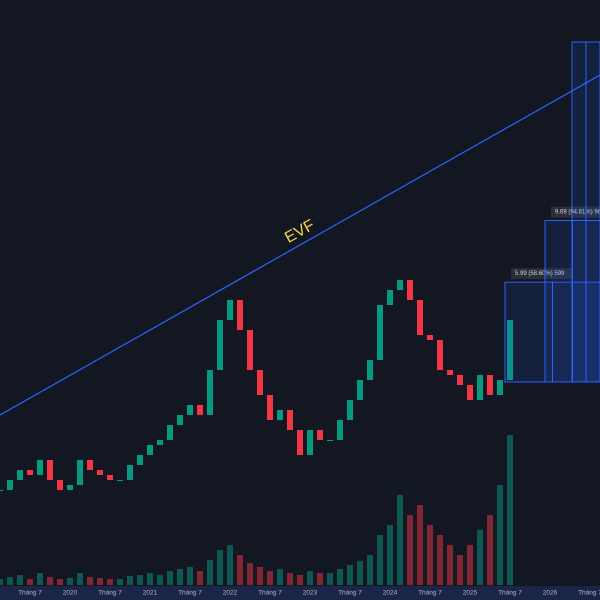  What do you see at coordinates (230, 593) in the screenshot?
I see `x-tick-label: 2022` at bounding box center [230, 593].